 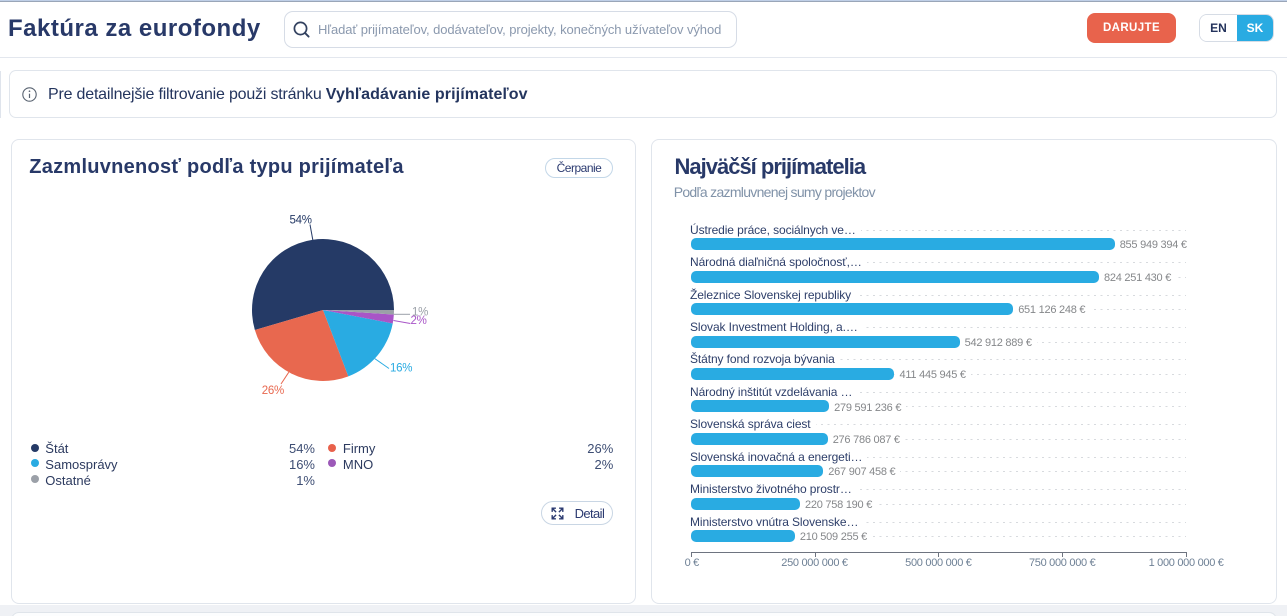 I want to click on svg-text: 2%, so click(x=419, y=321).